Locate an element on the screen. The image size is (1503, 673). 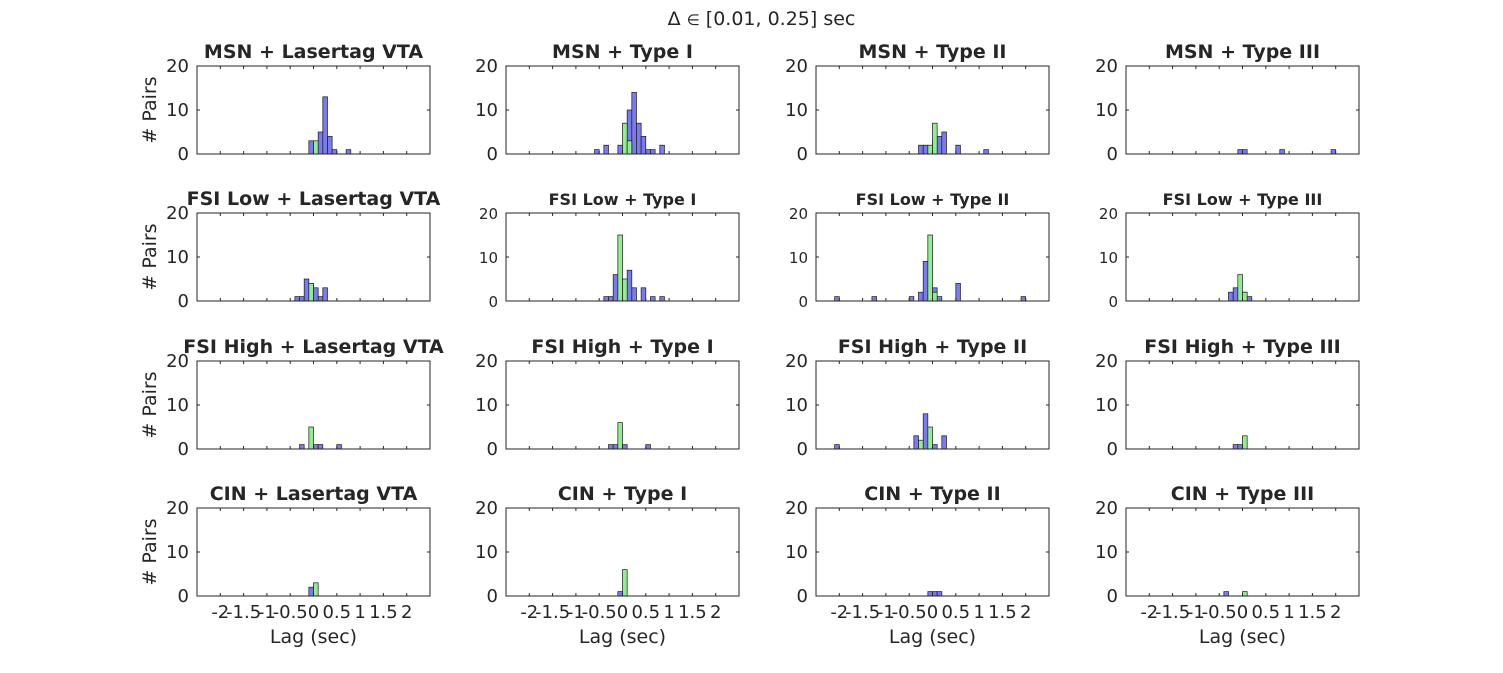
panel-title-cin-type-i: CIN + Type I is located at coordinates (622, 494).